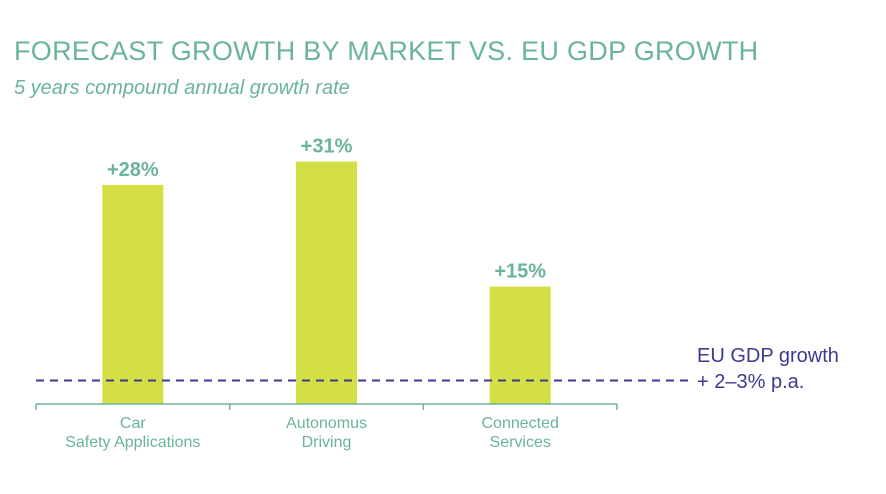  Describe the element at coordinates (133, 170) in the screenshot. I see `data-label-0: +28%` at that location.